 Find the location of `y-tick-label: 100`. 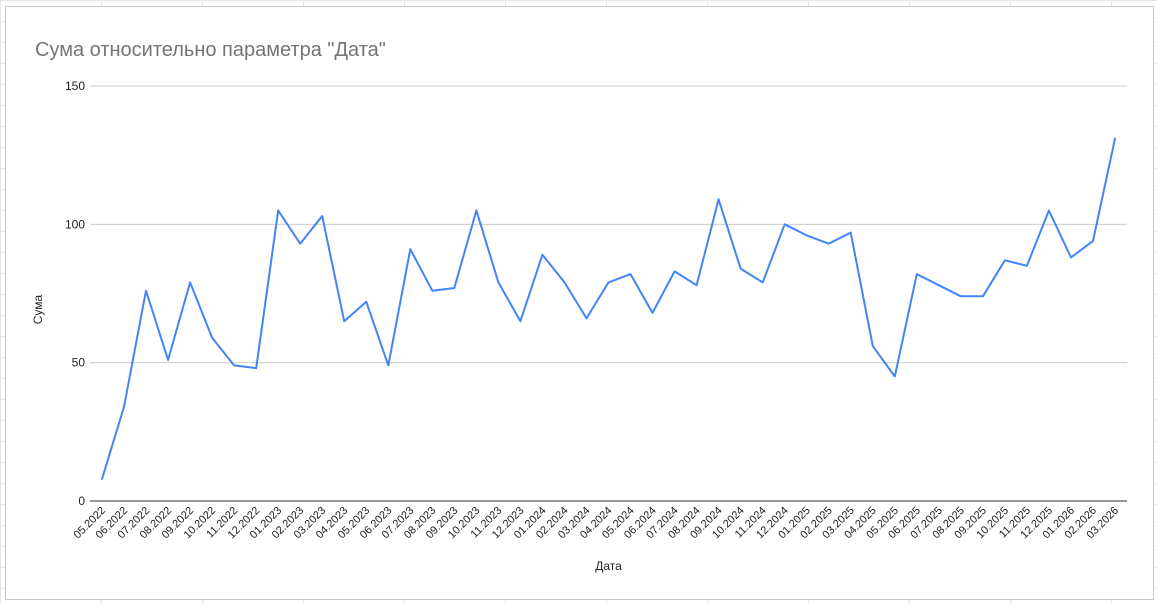

y-tick-label: 100 is located at coordinates (75, 224).